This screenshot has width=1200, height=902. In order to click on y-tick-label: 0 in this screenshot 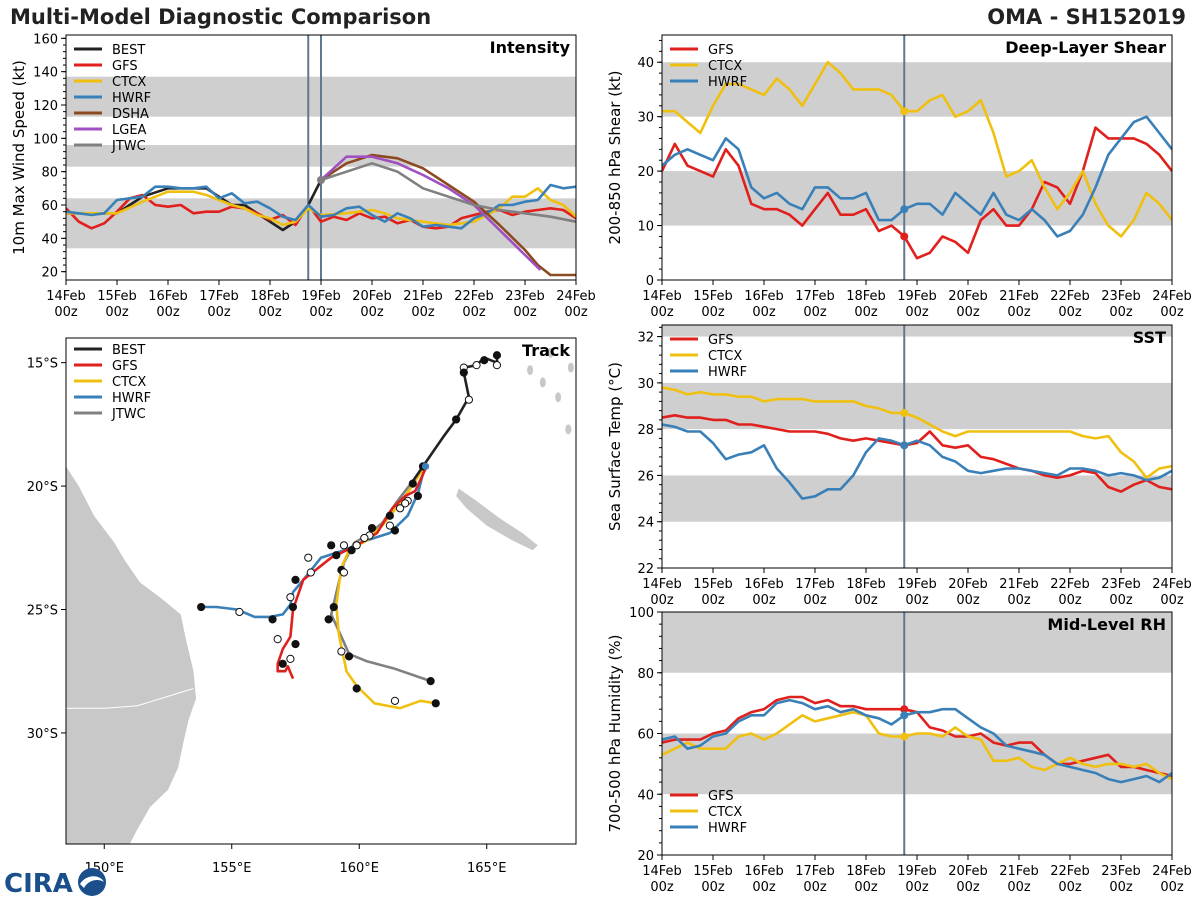, I will do `click(650, 281)`.